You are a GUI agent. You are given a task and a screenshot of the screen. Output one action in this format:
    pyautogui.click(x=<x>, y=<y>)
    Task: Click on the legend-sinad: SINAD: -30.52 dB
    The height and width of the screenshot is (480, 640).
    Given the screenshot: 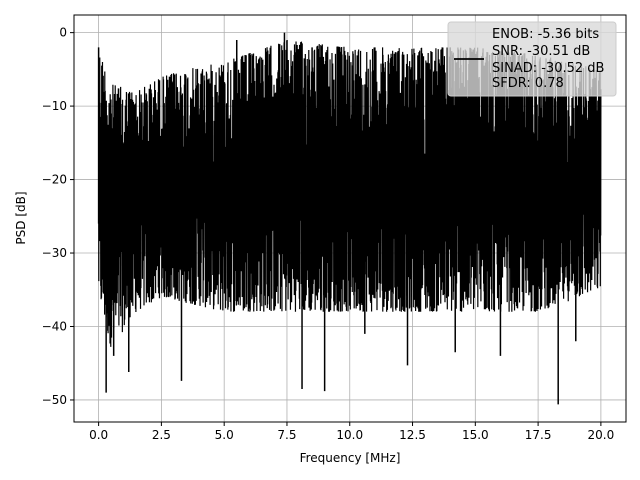 What is the action you would take?
    pyautogui.click(x=548, y=68)
    